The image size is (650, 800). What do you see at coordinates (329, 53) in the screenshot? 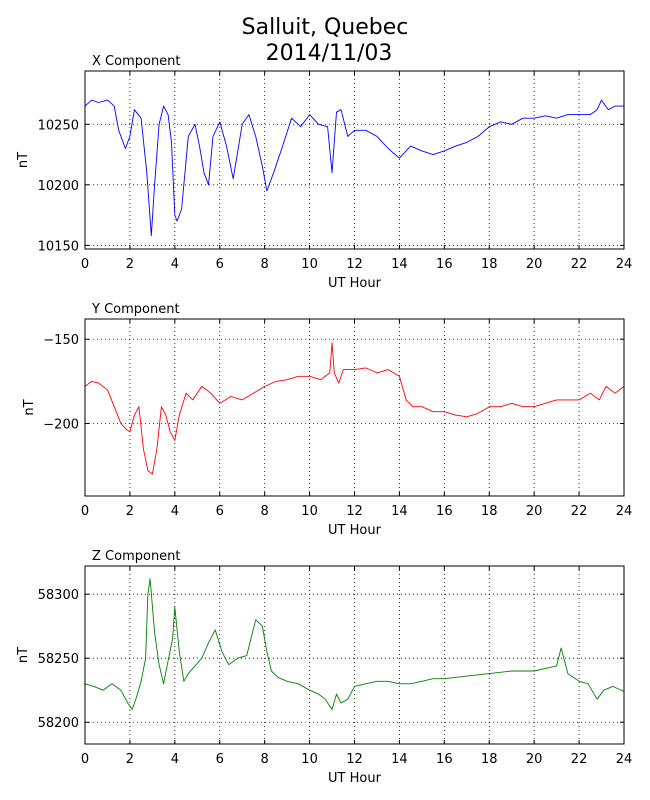
I see `figure-date: 2014/11/03` at bounding box center [329, 53].